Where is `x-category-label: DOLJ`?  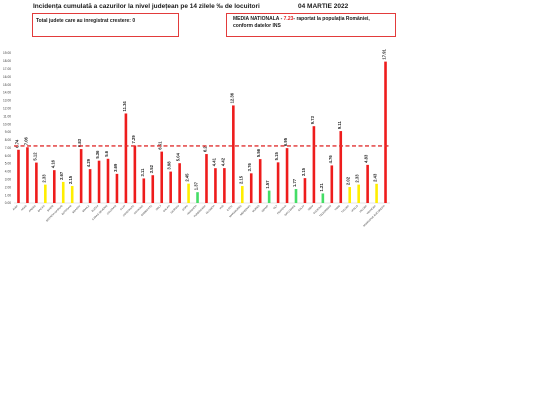
x-category-label: DOLJ is located at coordinates (158, 207).